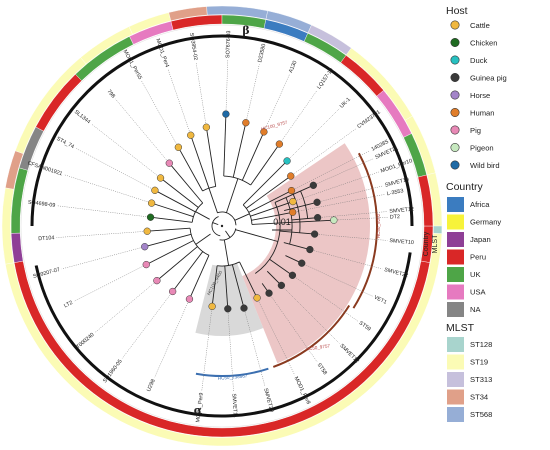 This screenshot has width=550, height=450. I want to click on legend-mlst-items: ST128 ST19 ST313 ST34 ST568, so click(469, 379).